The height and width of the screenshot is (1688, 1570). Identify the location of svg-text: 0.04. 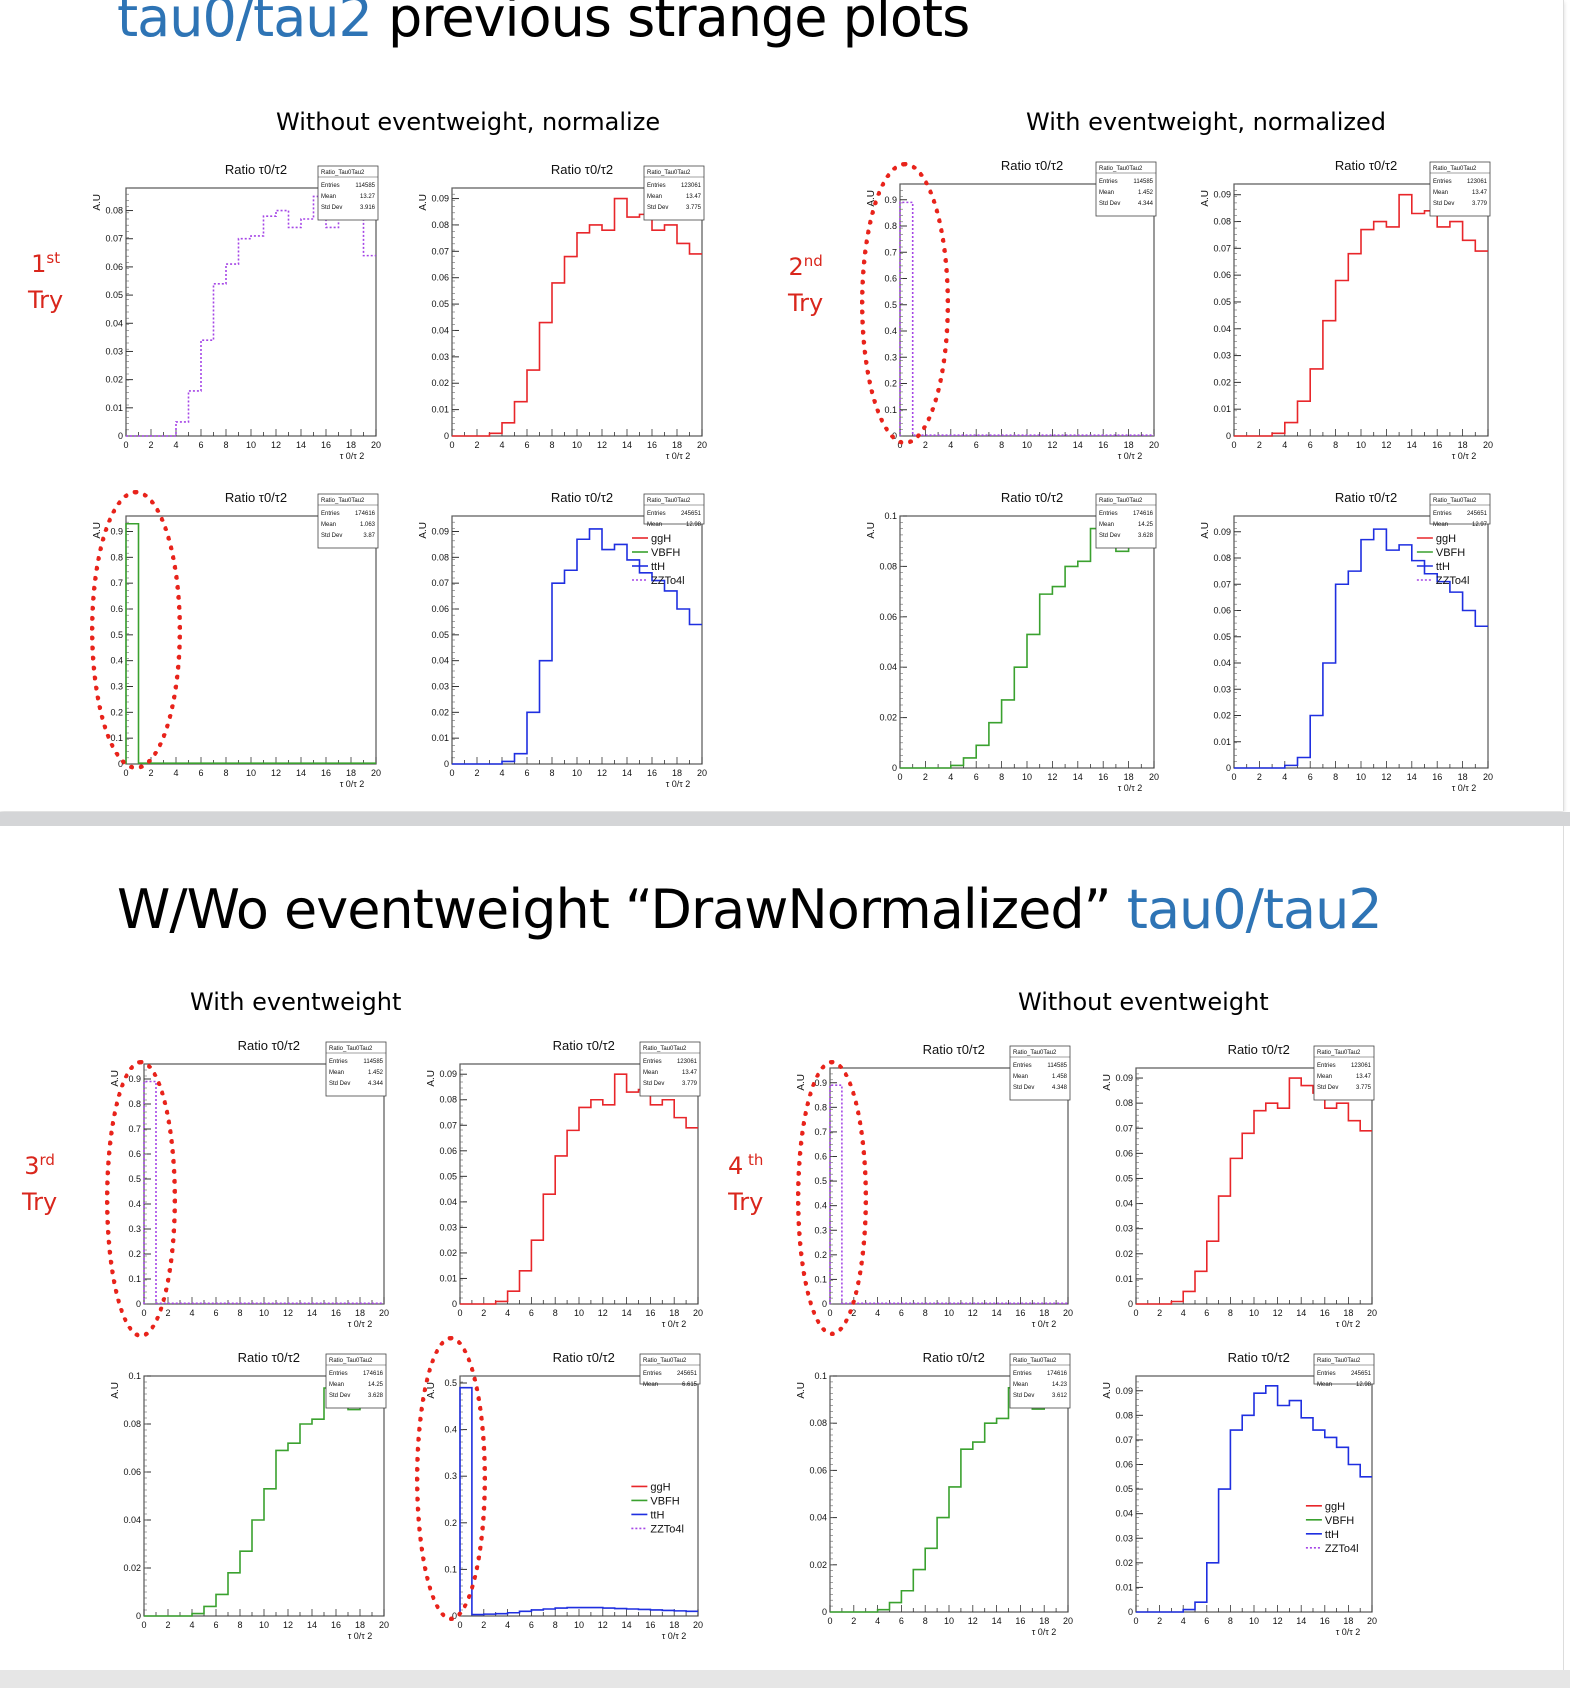
(114, 323).